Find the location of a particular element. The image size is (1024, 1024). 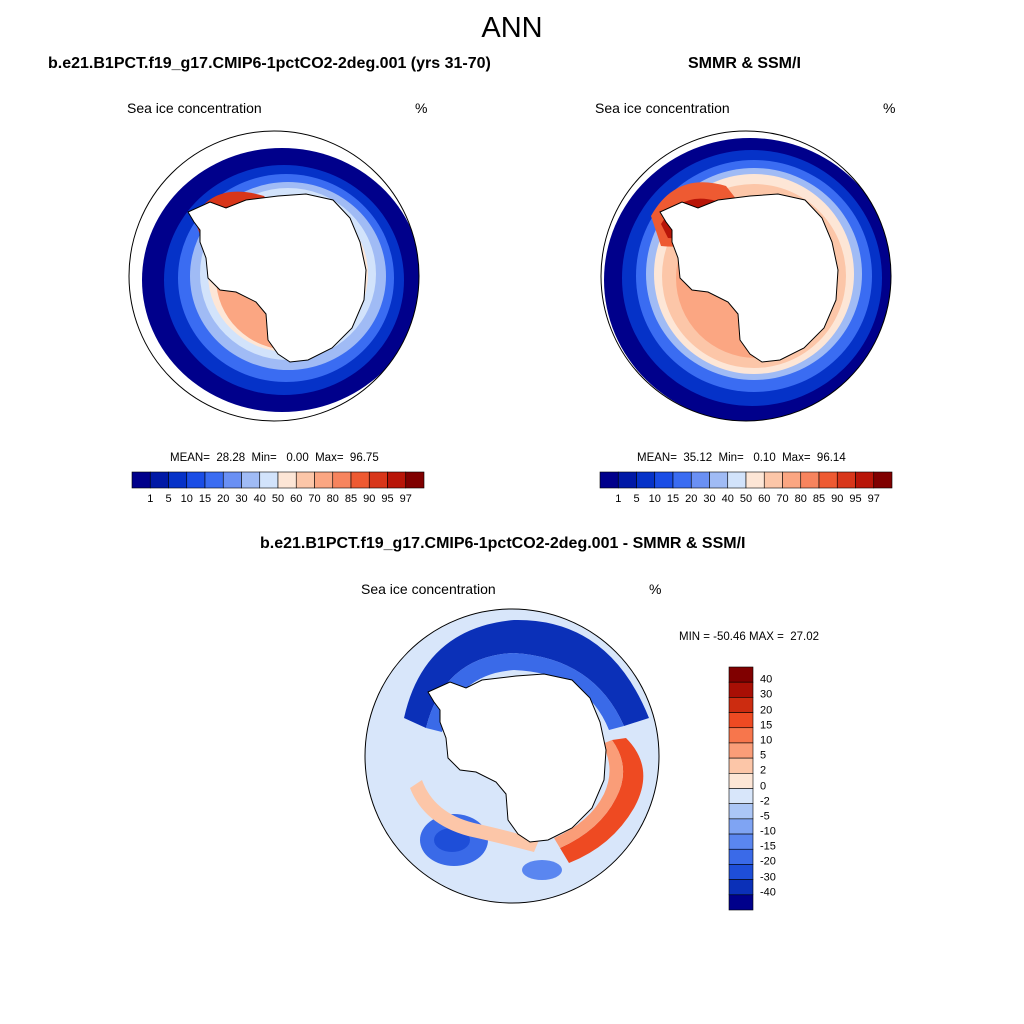

colorbar-tick-label: 95 is located at coordinates (855, 499).